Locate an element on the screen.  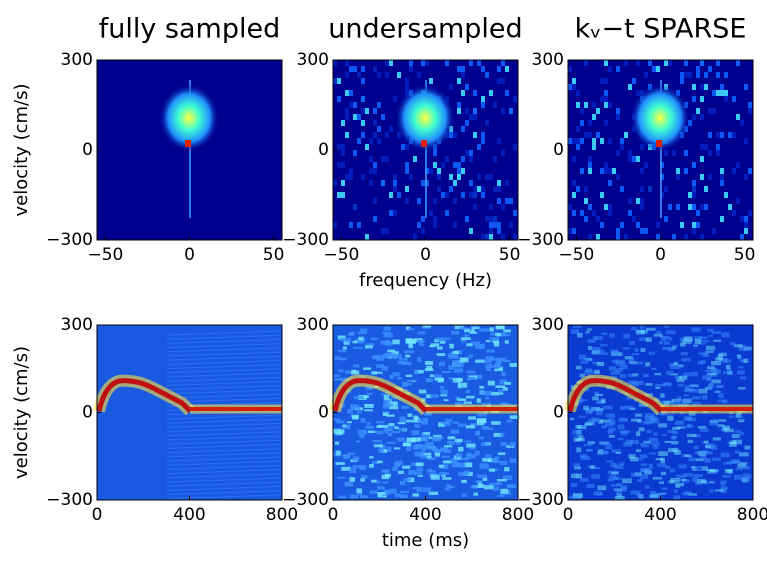
panel: −50 0 50 −300 0 300 is located at coordinates (636, 157).